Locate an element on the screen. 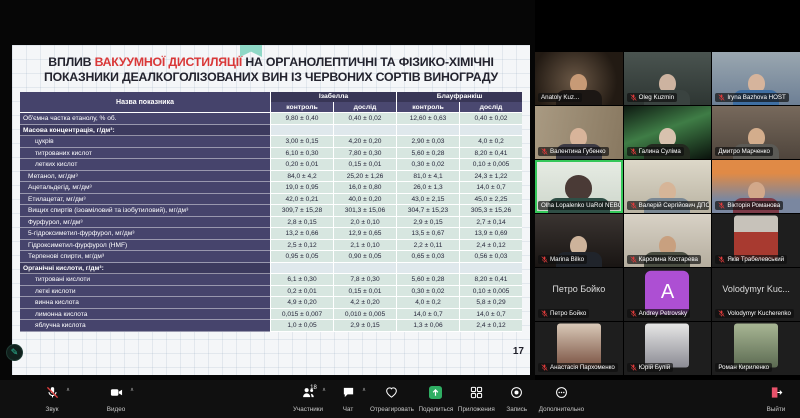 This screenshot has width=800, height=418. participant-letter-avatar: A is located at coordinates (667, 292).